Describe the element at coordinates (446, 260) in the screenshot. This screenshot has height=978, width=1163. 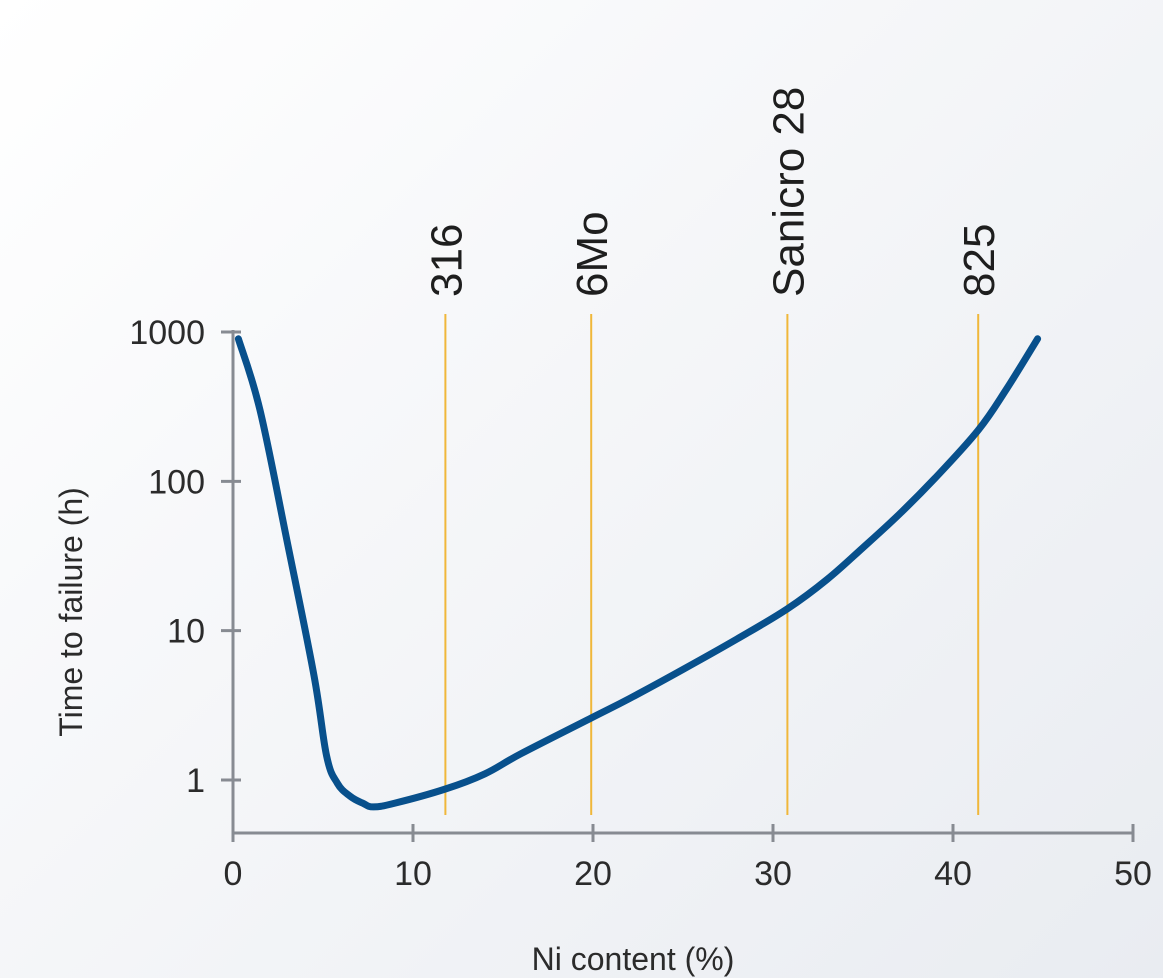
I see `reference-label: 316` at that location.